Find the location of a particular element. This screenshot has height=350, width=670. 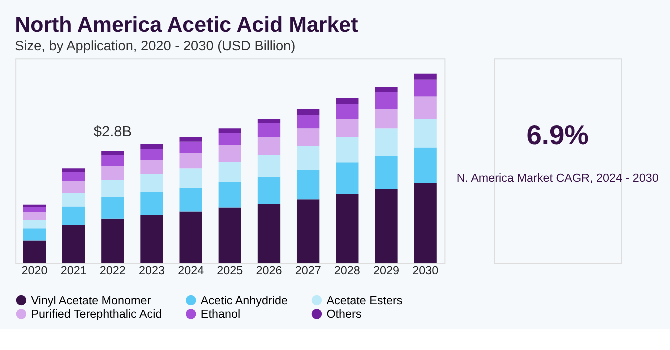

x-tick-label: 2030 is located at coordinates (426, 271).